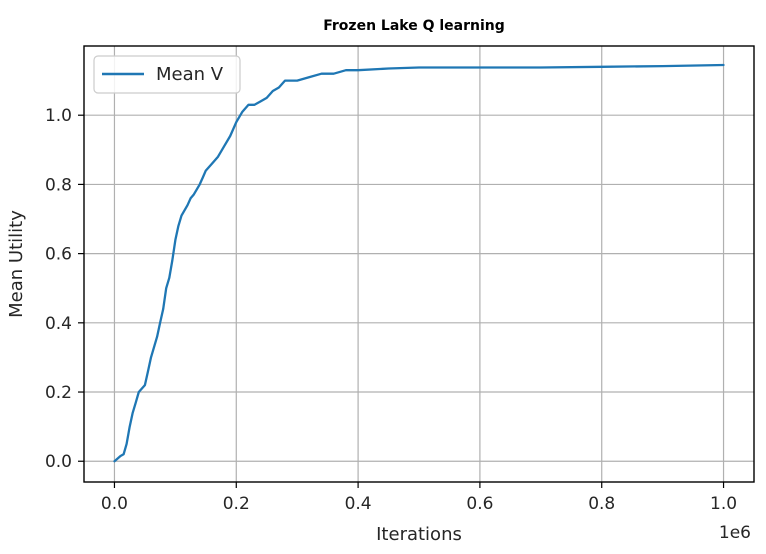  What do you see at coordinates (236, 504) in the screenshot?
I see `x-tick-label: 0.2` at bounding box center [236, 504].